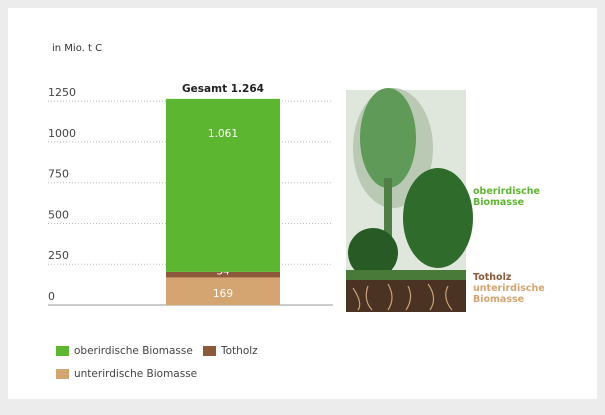 The height and width of the screenshot is (415, 605). Describe the element at coordinates (509, 294) in the screenshot. I see `illustration-label: unterirdische Biomasse` at that location.